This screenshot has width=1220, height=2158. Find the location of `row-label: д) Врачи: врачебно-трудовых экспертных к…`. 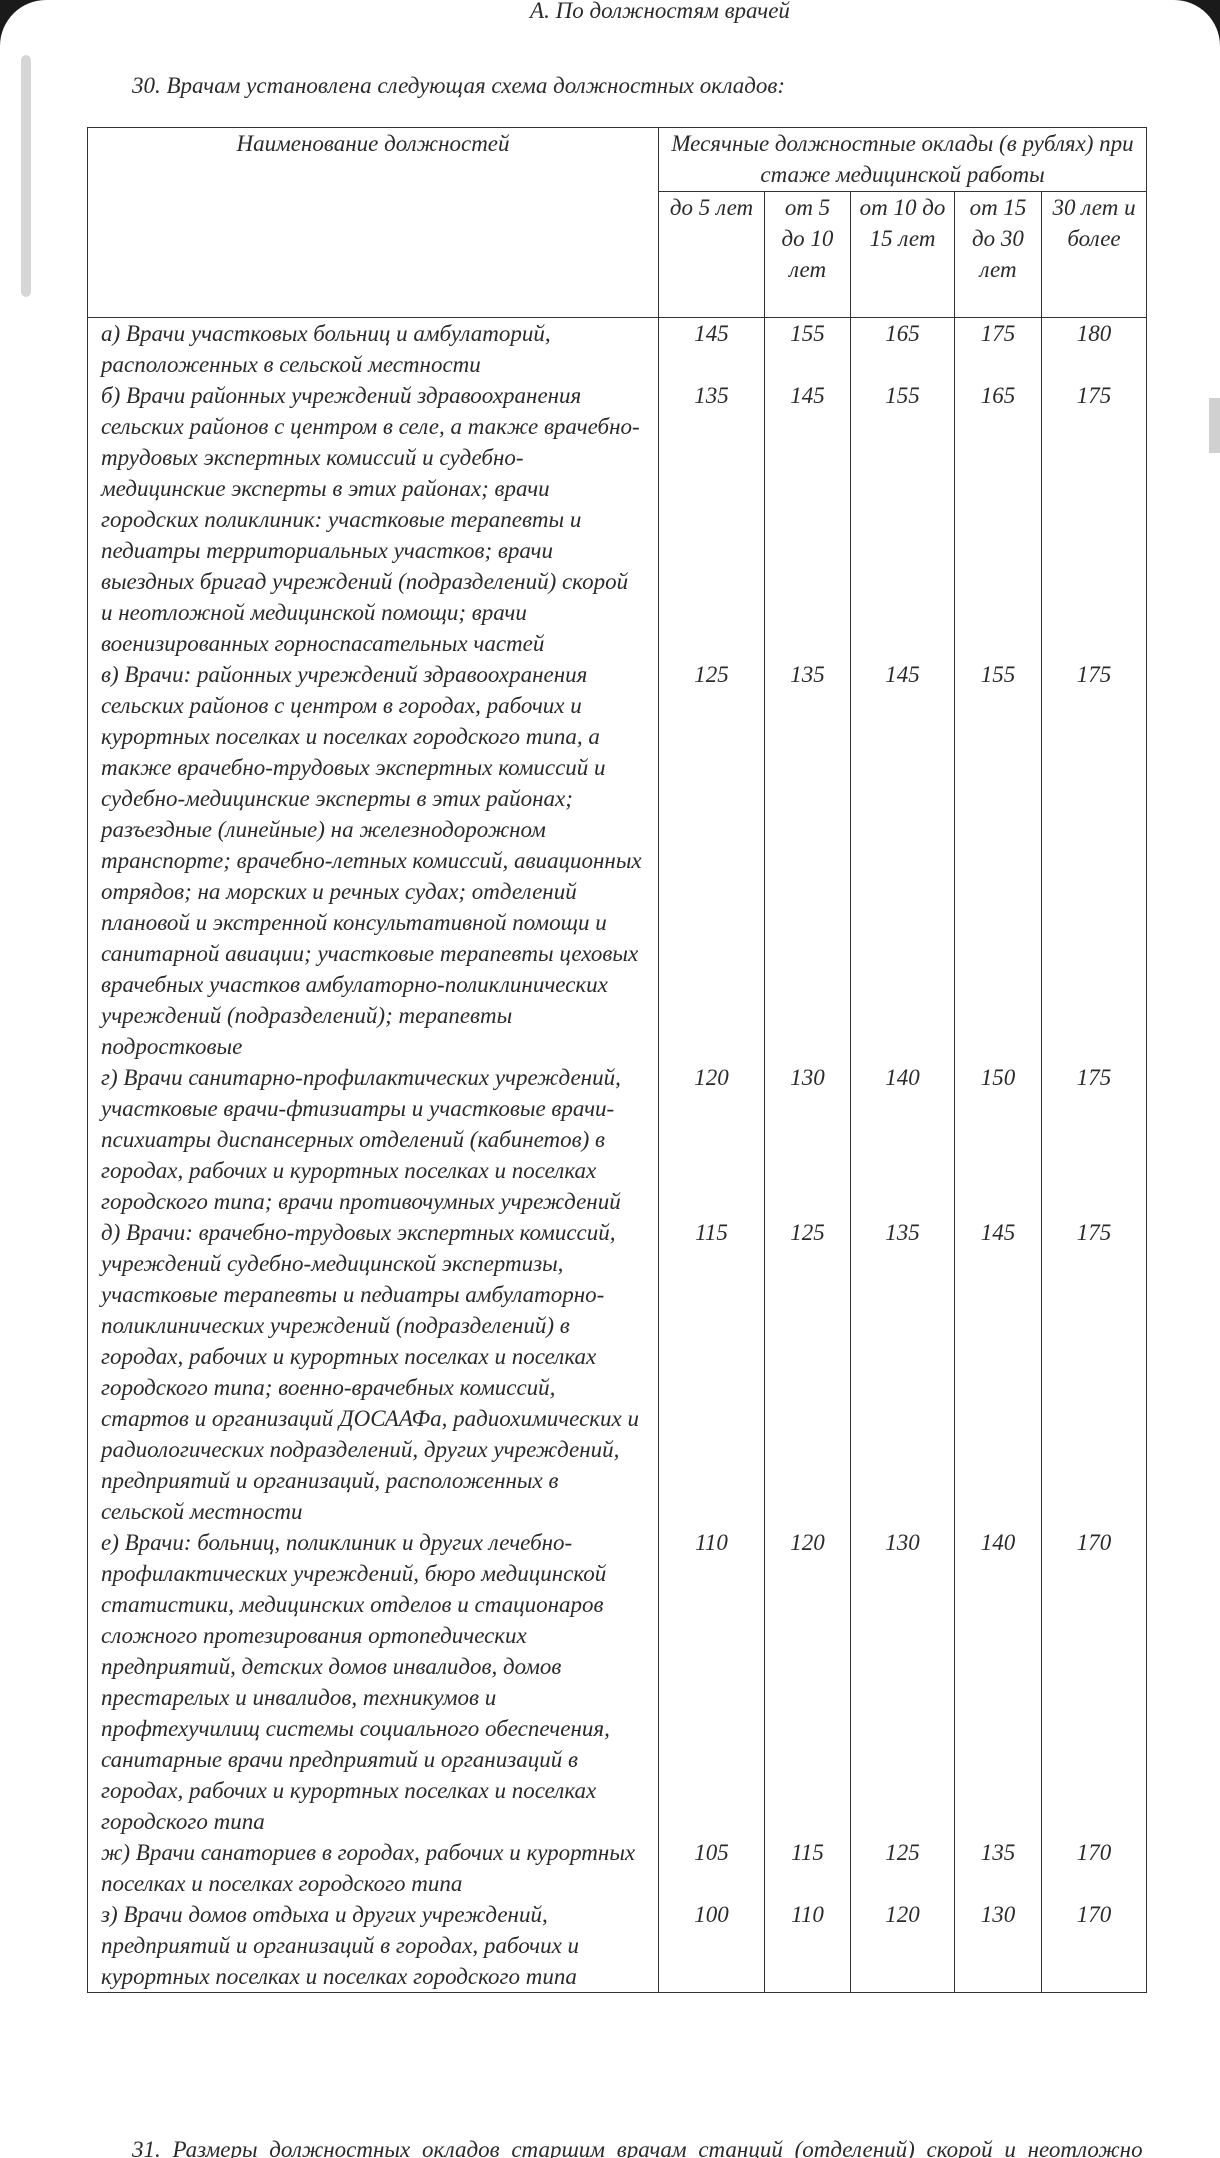

row-label: д) Врачи: врачебно-трудовых экспертных к… is located at coordinates (373, 1372).